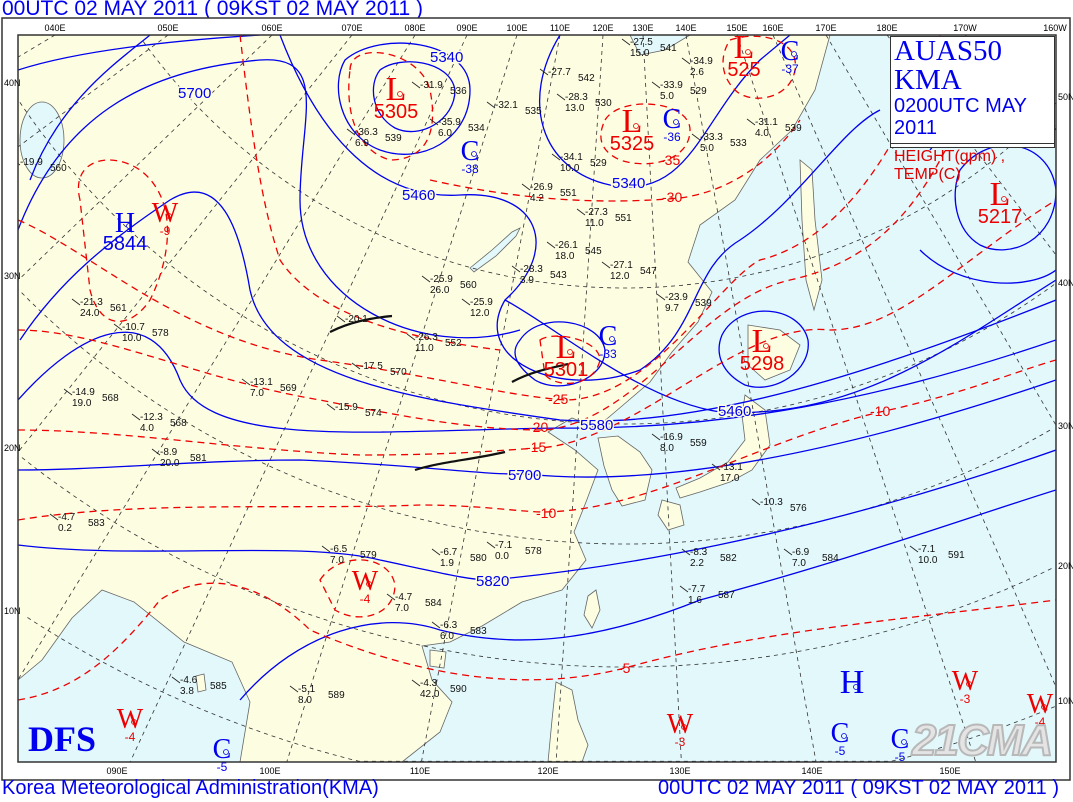 The width and height of the screenshot is (1073, 802). I want to click on station-height: 545, so click(593, 251).